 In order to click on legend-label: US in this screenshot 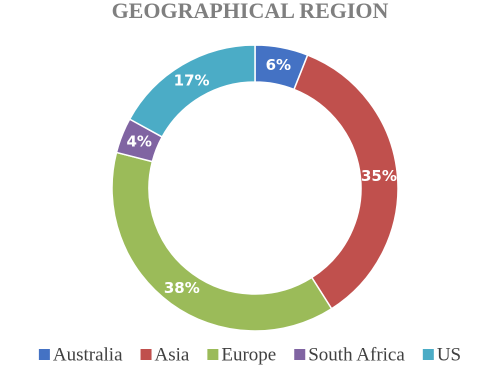, I will do `click(449, 354)`.